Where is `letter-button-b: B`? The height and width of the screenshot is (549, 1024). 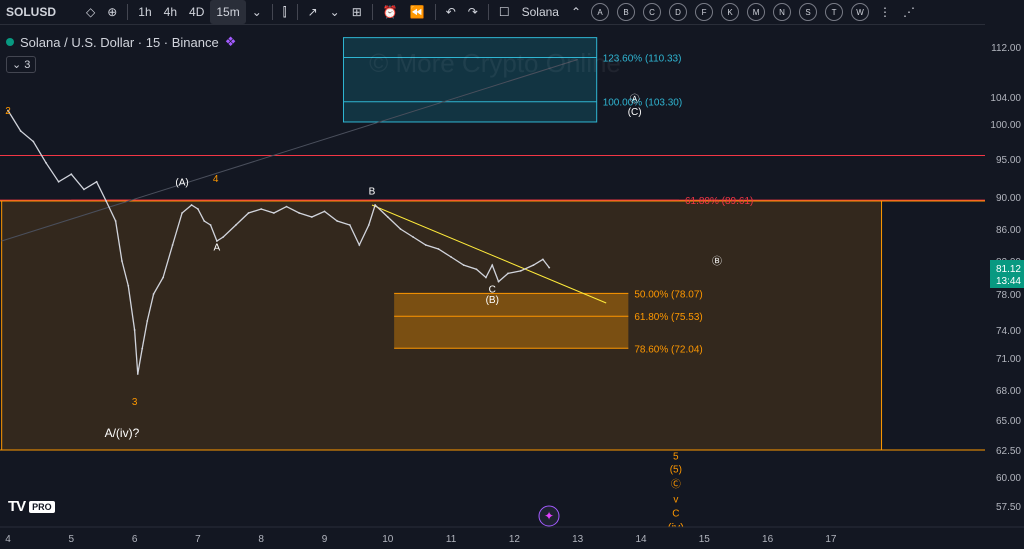 letter-button-b: B is located at coordinates (626, 12).